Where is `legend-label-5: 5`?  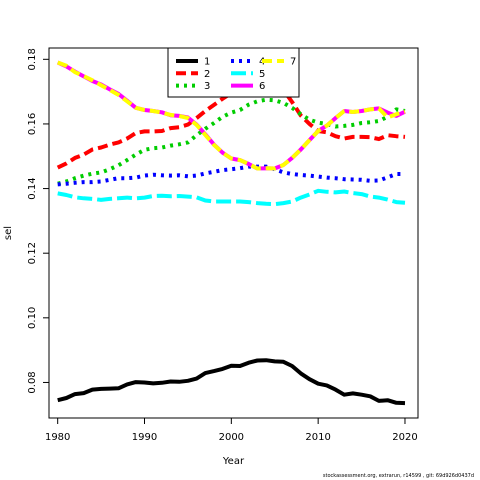
legend-label-5: 5 is located at coordinates (262, 74).